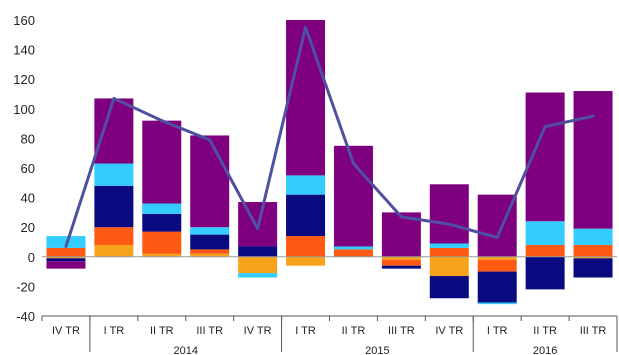  What do you see at coordinates (28, 227) in the screenshot?
I see `y-tick-label: 20` at bounding box center [28, 227].